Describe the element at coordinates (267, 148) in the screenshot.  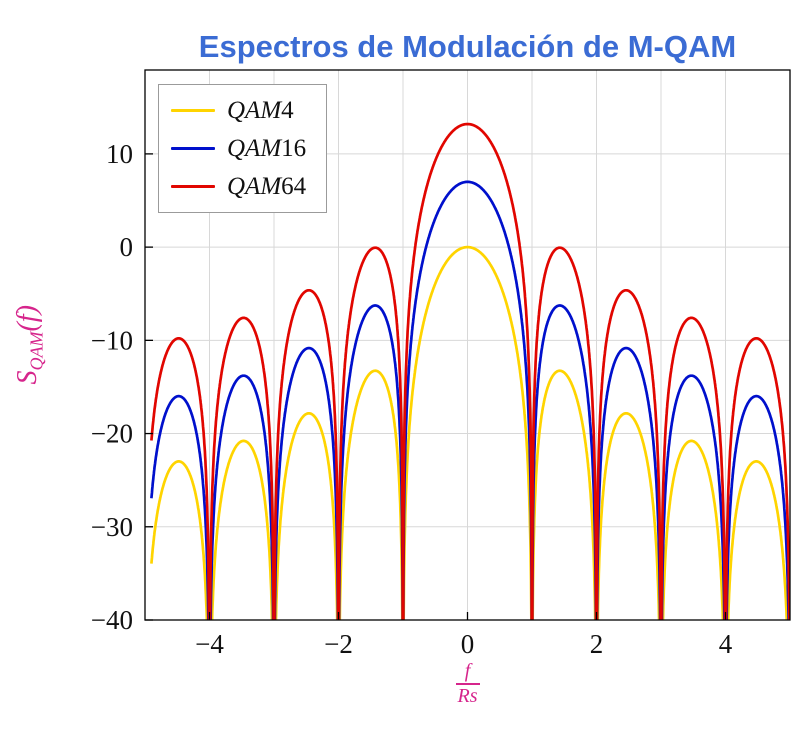
I see `legend-label-qam16: QAM16` at that location.